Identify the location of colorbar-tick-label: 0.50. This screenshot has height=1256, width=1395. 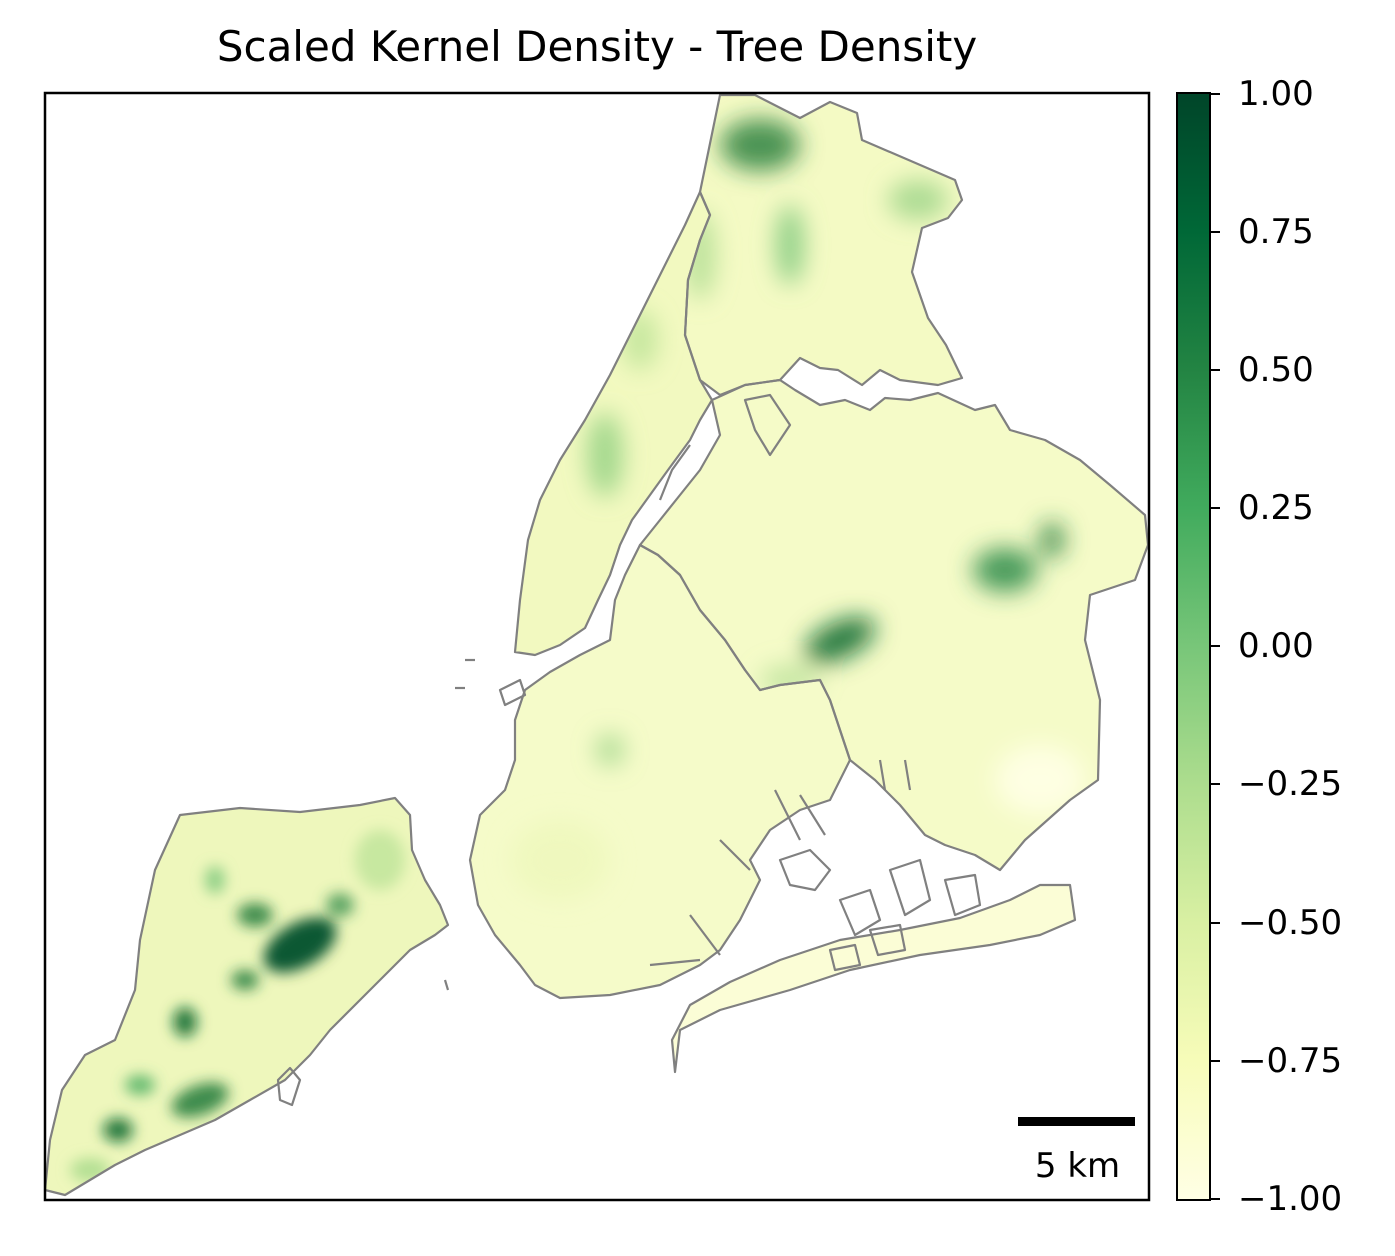
(1276, 370).